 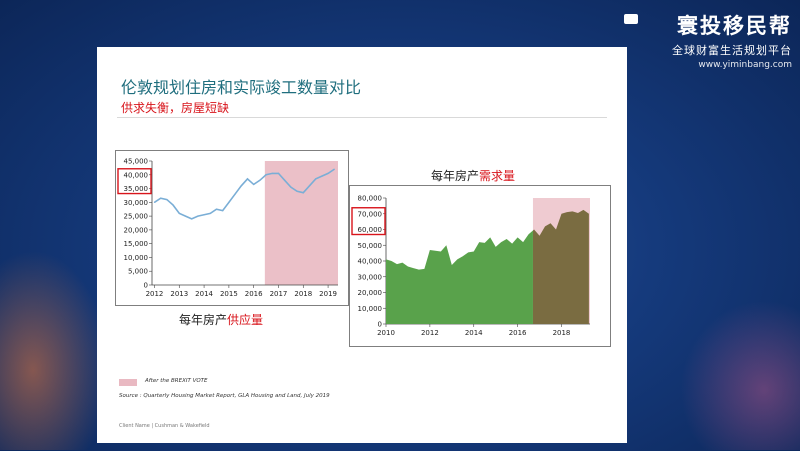 What do you see at coordinates (455, 176) in the screenshot?
I see `demand-caption-prefix: 每年房产` at bounding box center [455, 176].